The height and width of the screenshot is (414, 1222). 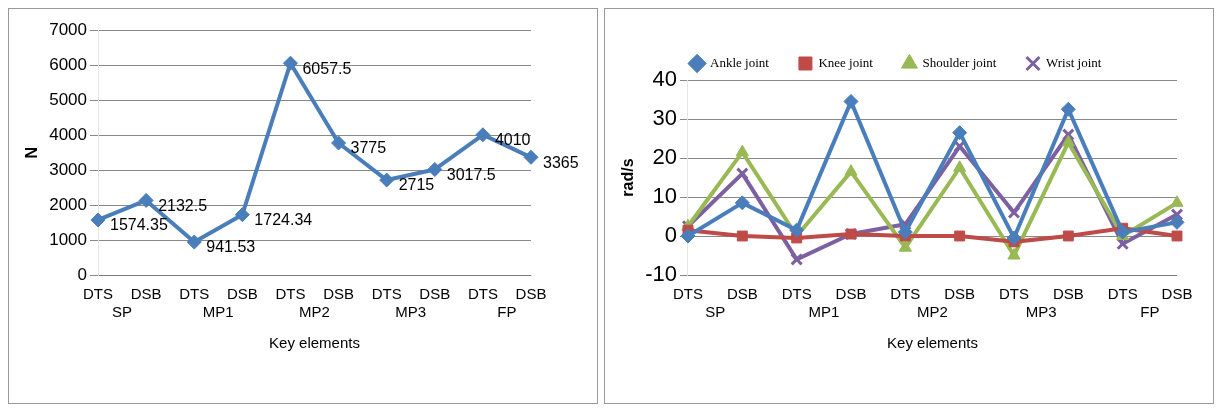 What do you see at coordinates (628, 177) in the screenshot?
I see `y-axis-title: rad/s` at bounding box center [628, 177].